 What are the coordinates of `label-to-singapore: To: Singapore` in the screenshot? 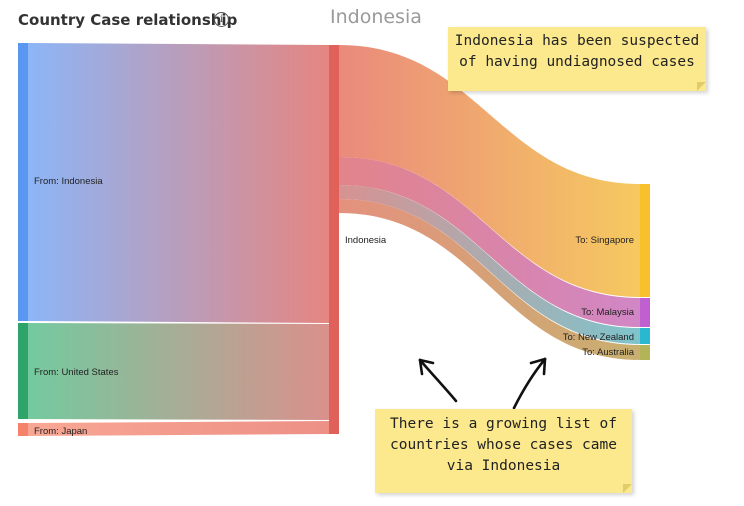 It's located at (604, 240).